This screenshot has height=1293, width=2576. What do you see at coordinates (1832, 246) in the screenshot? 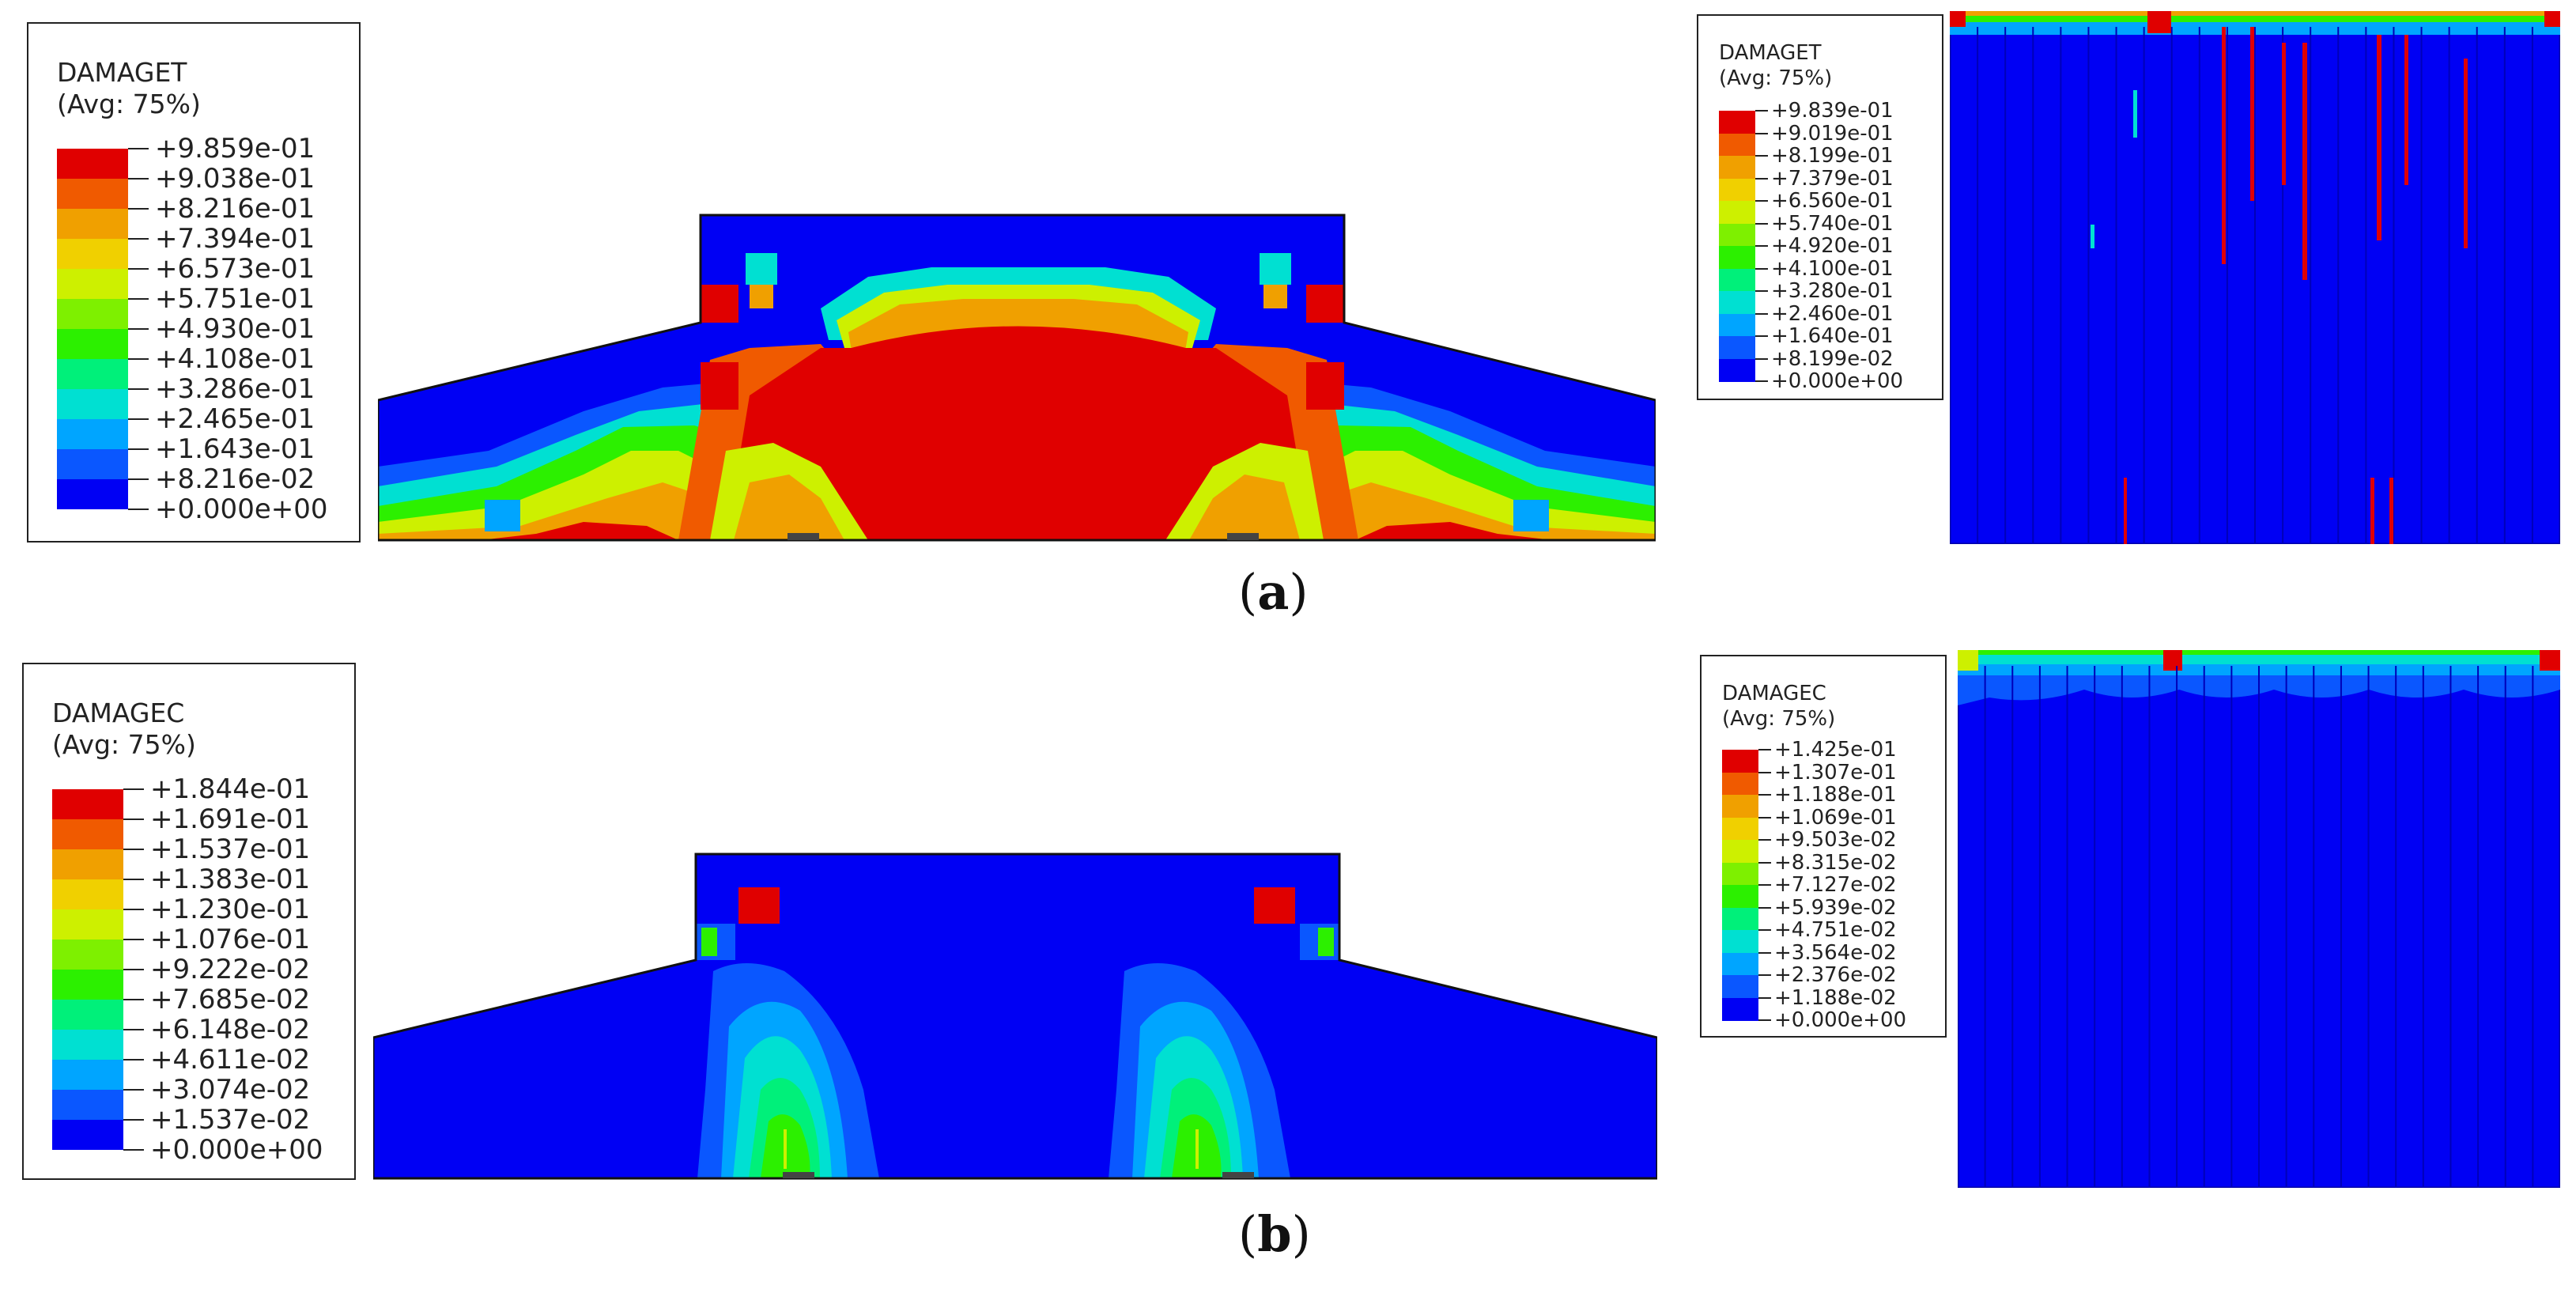
I see `legend-value-label: +4.920e-01` at bounding box center [1832, 246].